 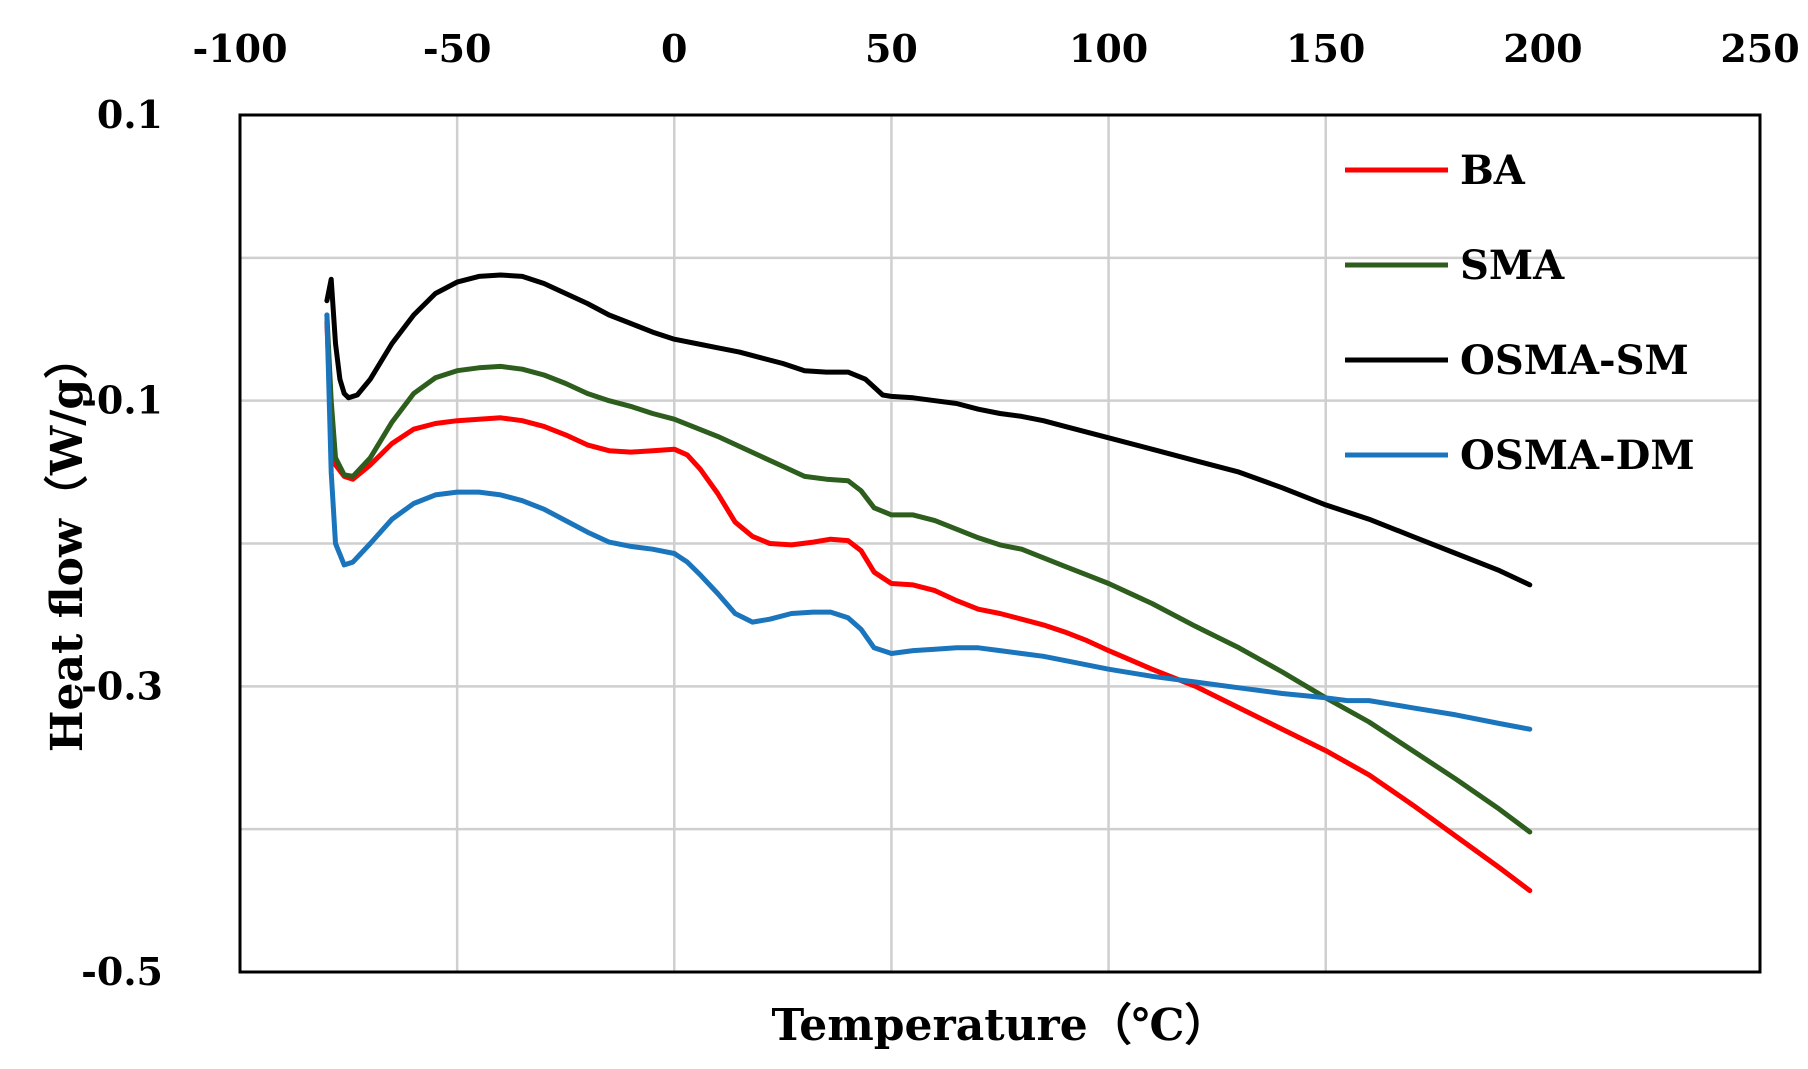 What do you see at coordinates (67, 543) in the screenshot?
I see `y-axis-title: Heat flow（W/g）` at bounding box center [67, 543].